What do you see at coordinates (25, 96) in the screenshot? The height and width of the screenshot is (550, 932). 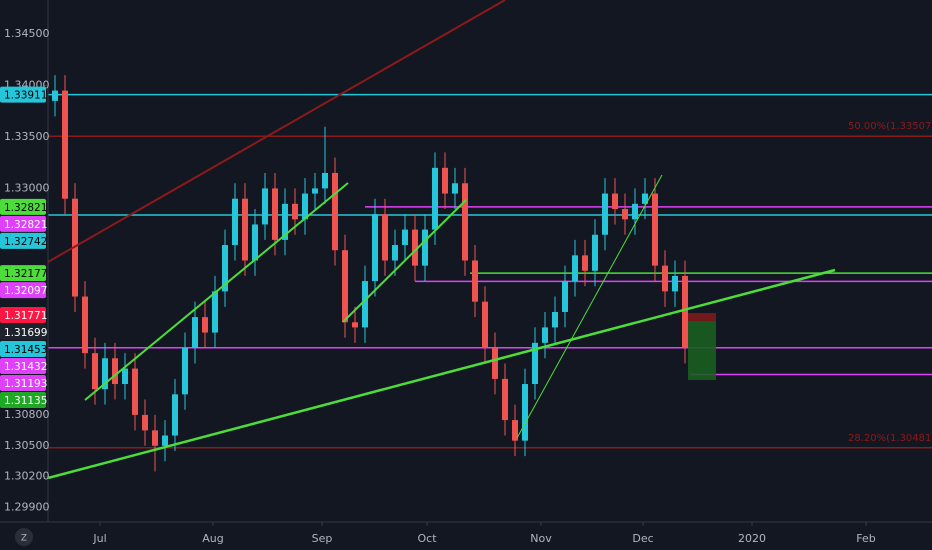 I see `price-badge-label: 1.33911` at bounding box center [25, 96].